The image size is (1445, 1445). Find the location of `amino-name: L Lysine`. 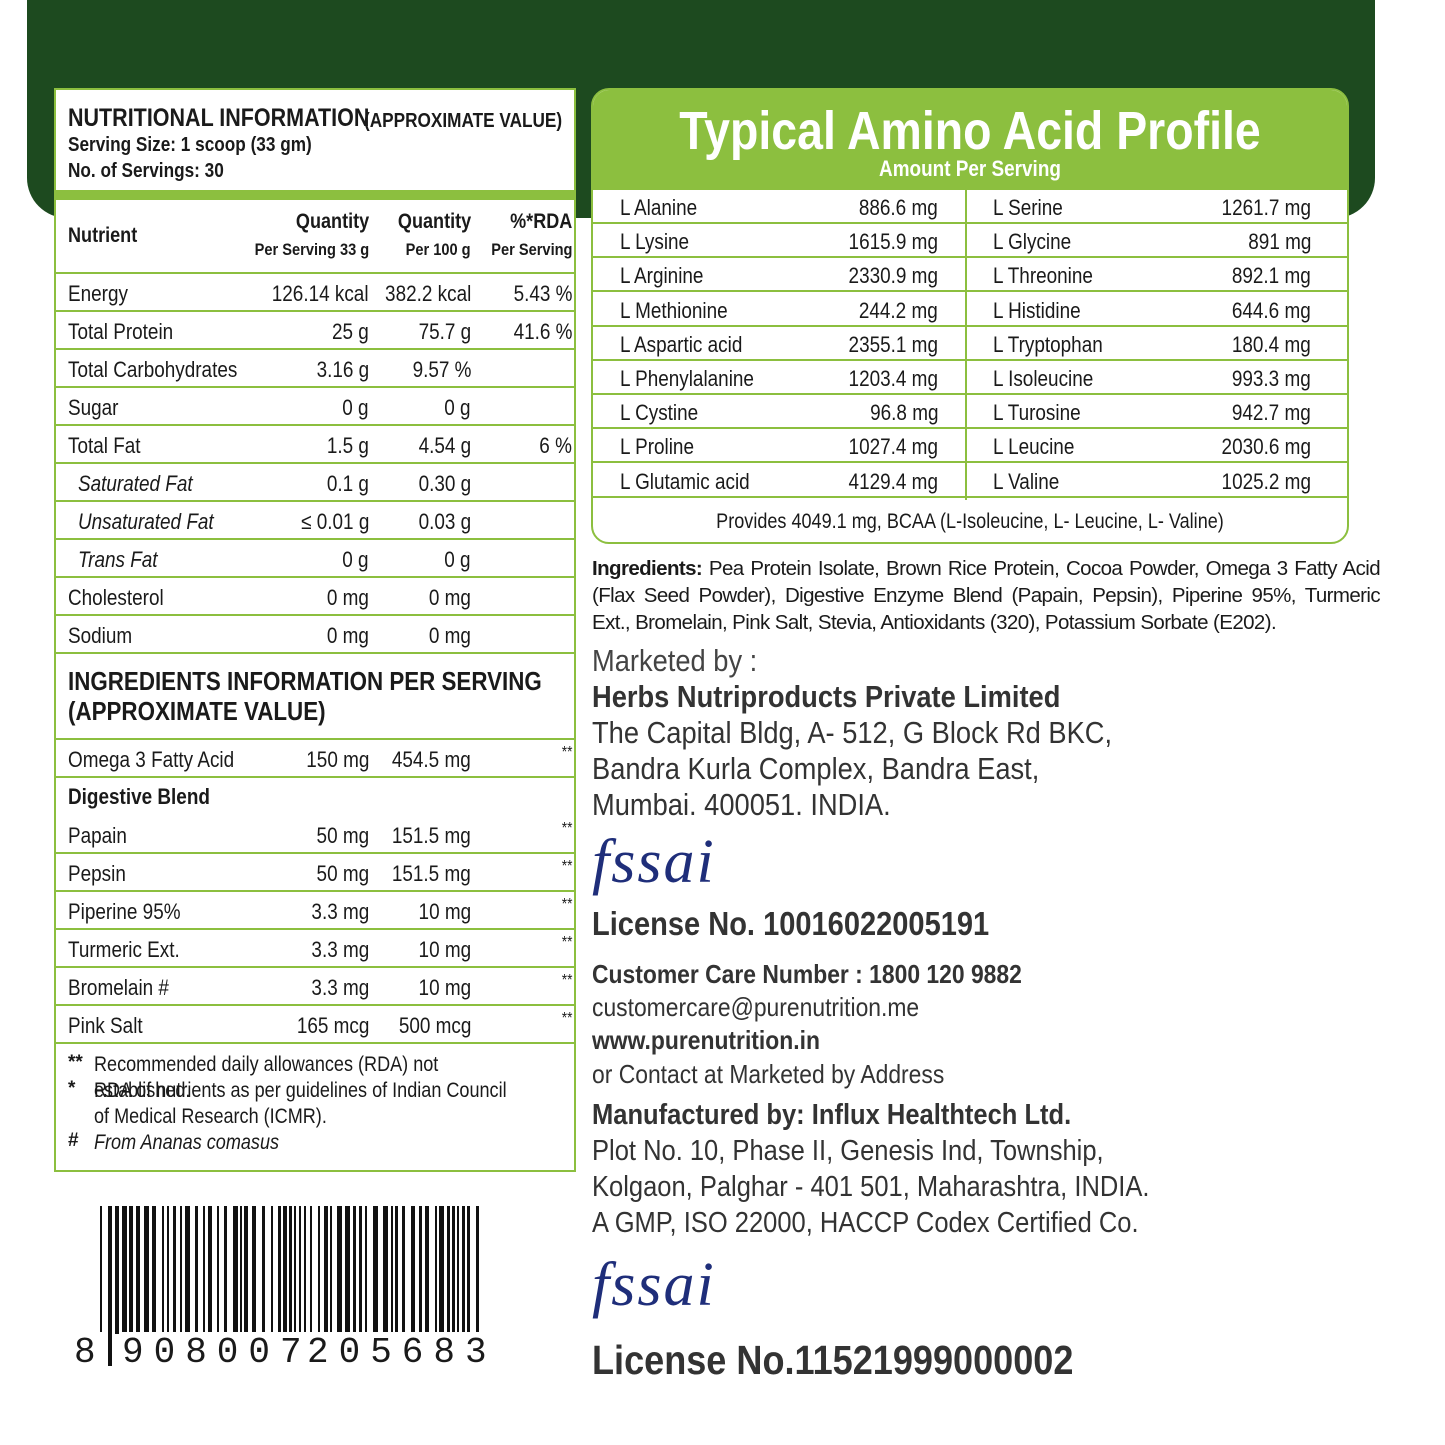

amino-name: L Lysine is located at coordinates (655, 242).